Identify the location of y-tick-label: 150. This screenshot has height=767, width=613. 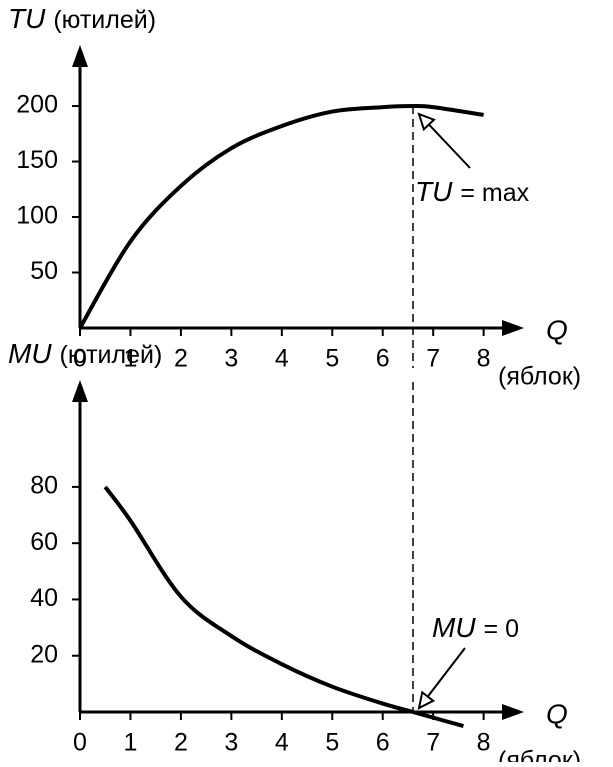
(37, 160).